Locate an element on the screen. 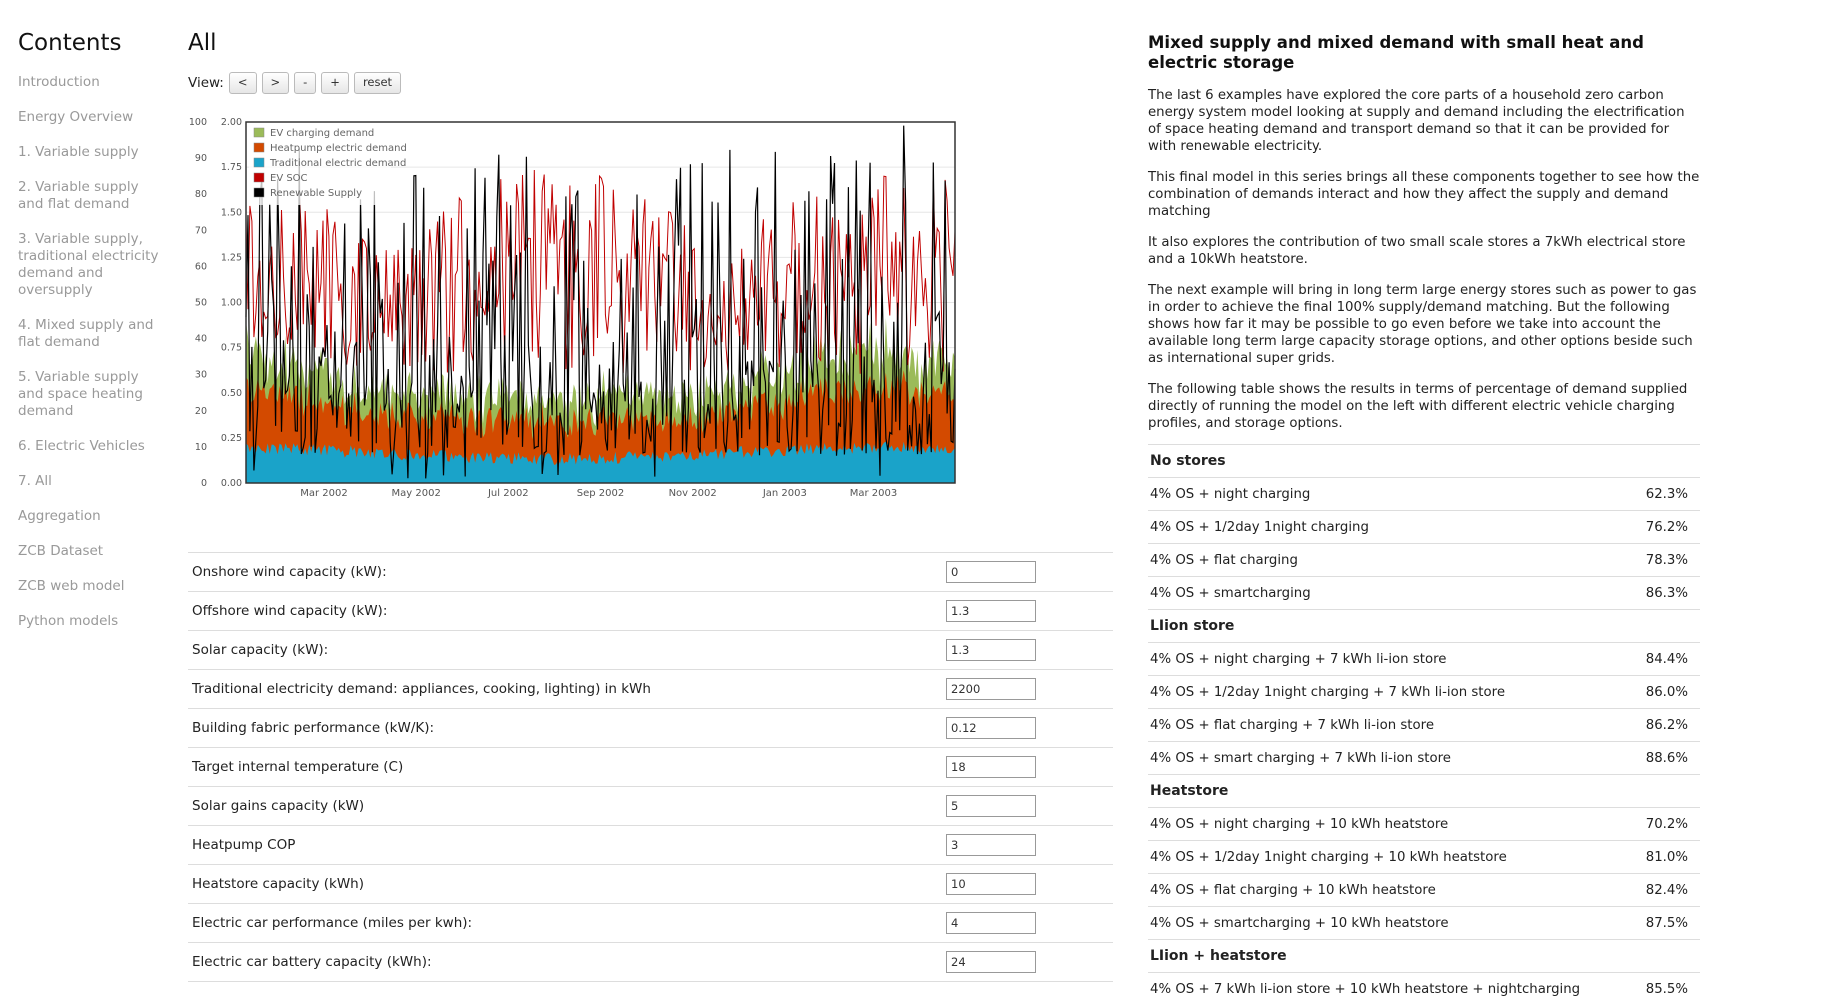  results-group-row: No stores is located at coordinates (1424, 461).